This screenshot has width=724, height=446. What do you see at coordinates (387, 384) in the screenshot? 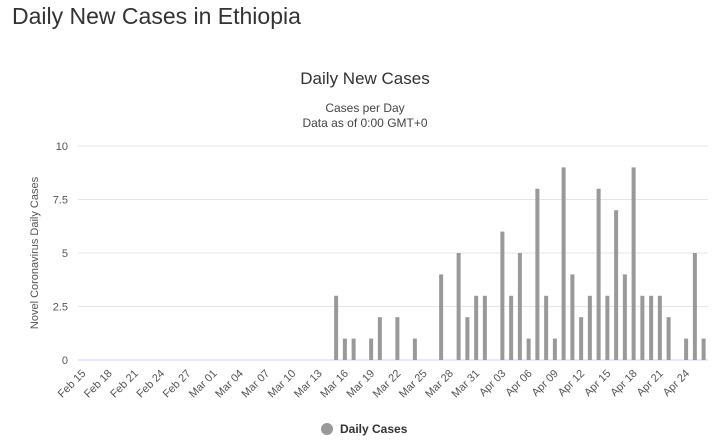
I see `x-tick-label: Mar 22` at bounding box center [387, 384].